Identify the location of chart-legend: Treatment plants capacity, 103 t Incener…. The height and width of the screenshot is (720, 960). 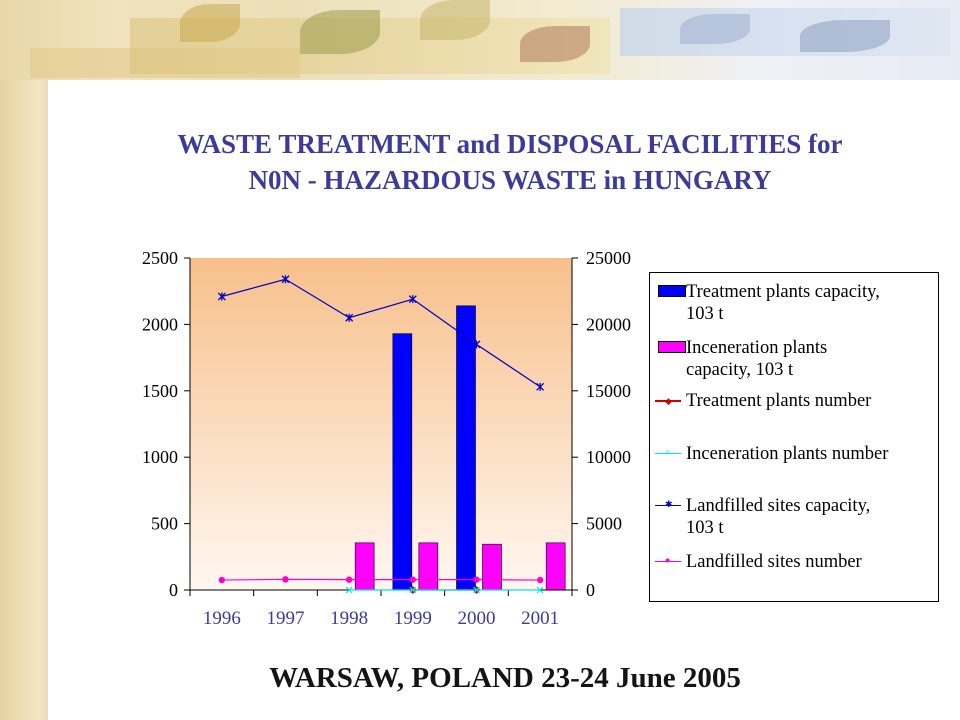
(794, 437).